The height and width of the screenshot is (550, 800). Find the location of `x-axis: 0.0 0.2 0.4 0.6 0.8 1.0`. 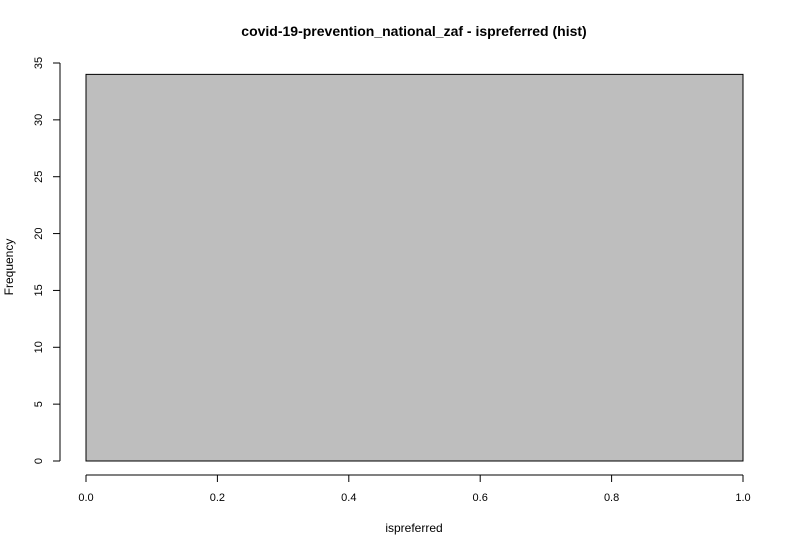

x-axis: 0.0 0.2 0.4 0.6 0.8 1.0 is located at coordinates (414, 489).